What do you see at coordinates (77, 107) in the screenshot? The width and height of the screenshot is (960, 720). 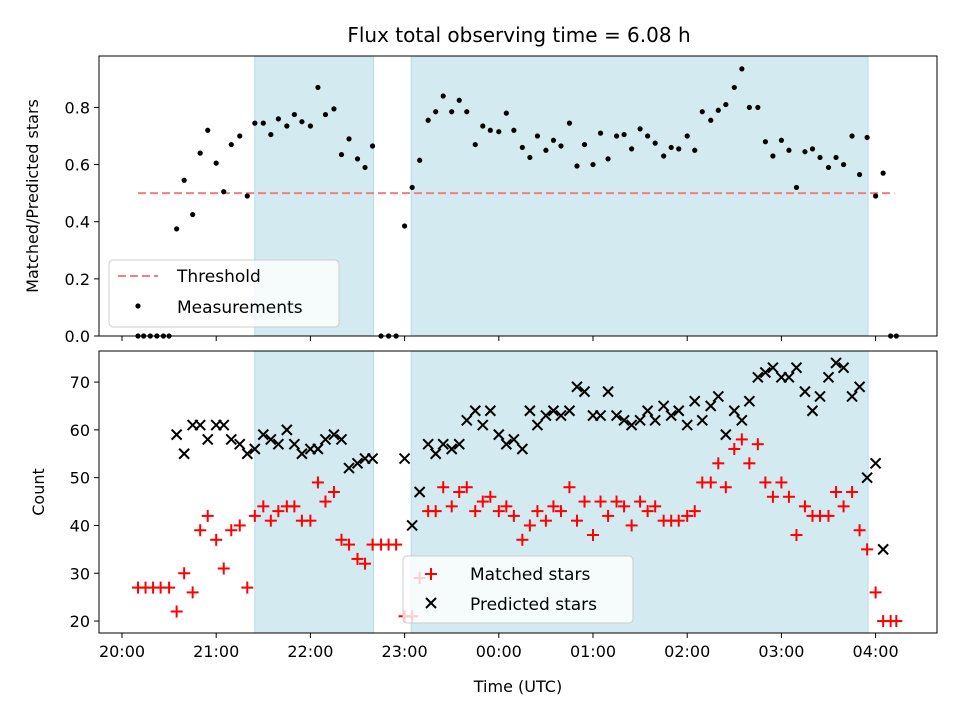 I see `y-tick-label: 0.8` at bounding box center [77, 107].